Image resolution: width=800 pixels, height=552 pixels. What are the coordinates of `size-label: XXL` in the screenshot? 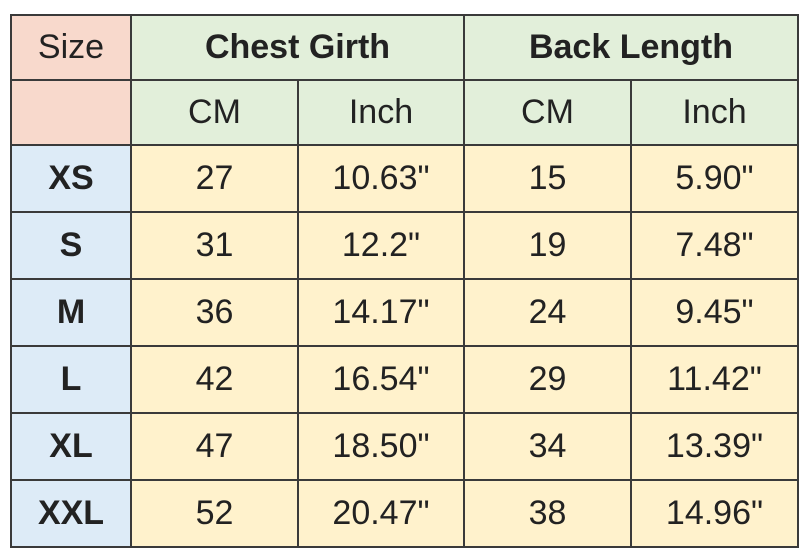 It's located at (71, 513).